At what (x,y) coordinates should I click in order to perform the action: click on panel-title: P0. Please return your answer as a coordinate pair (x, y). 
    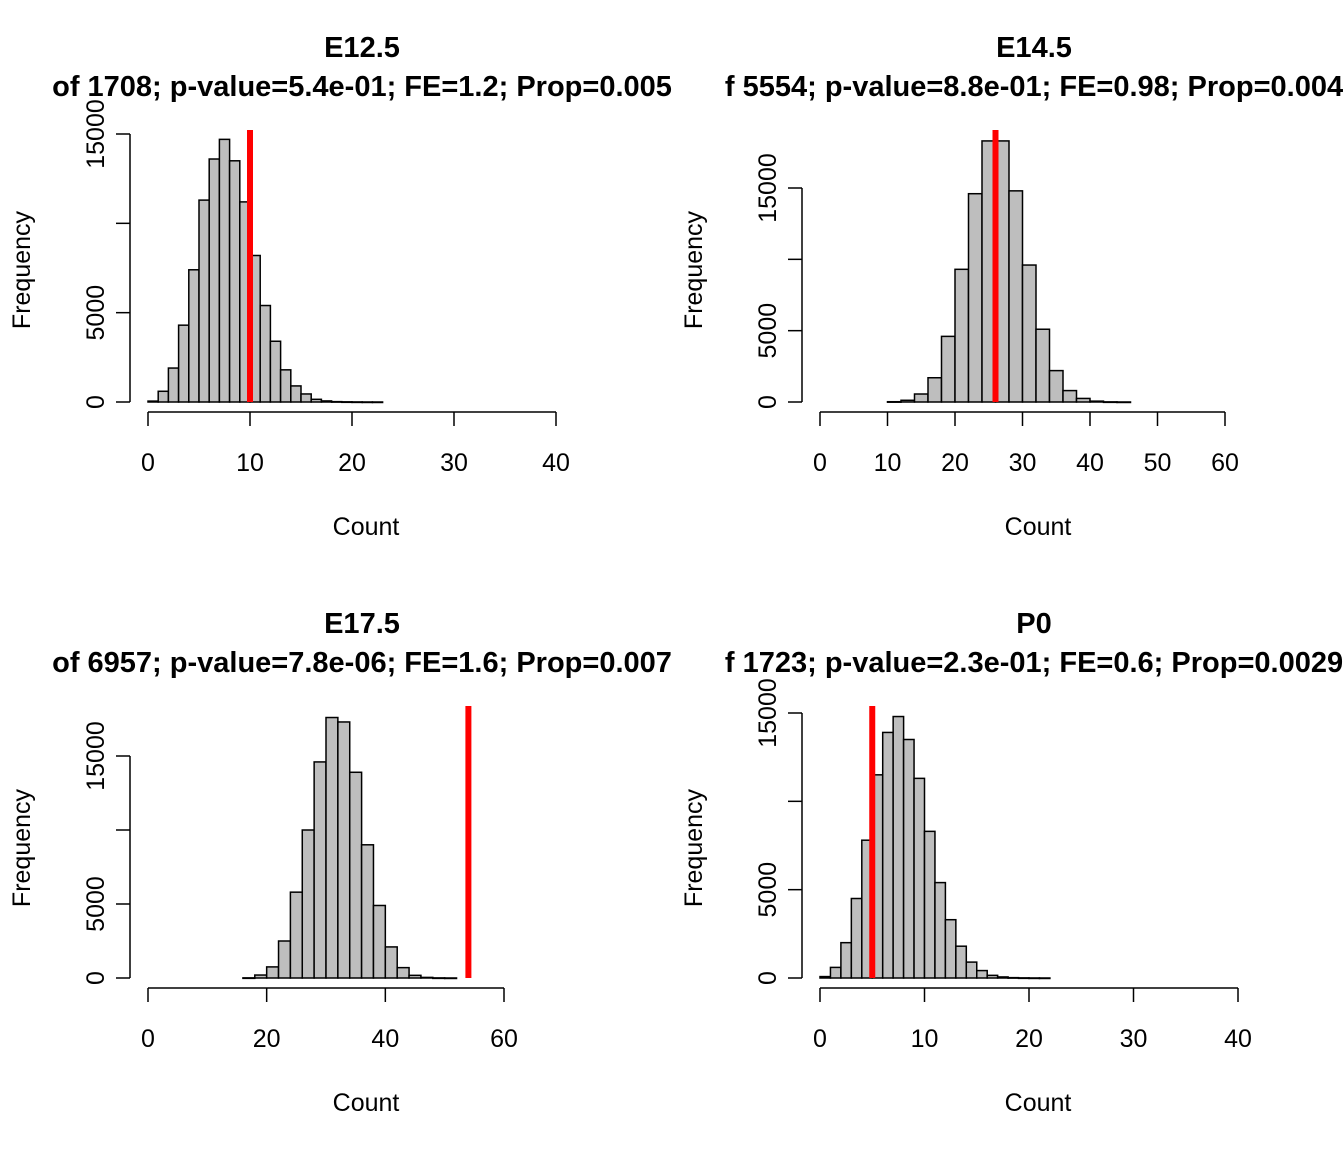
    Looking at the image, I should click on (1033, 624).